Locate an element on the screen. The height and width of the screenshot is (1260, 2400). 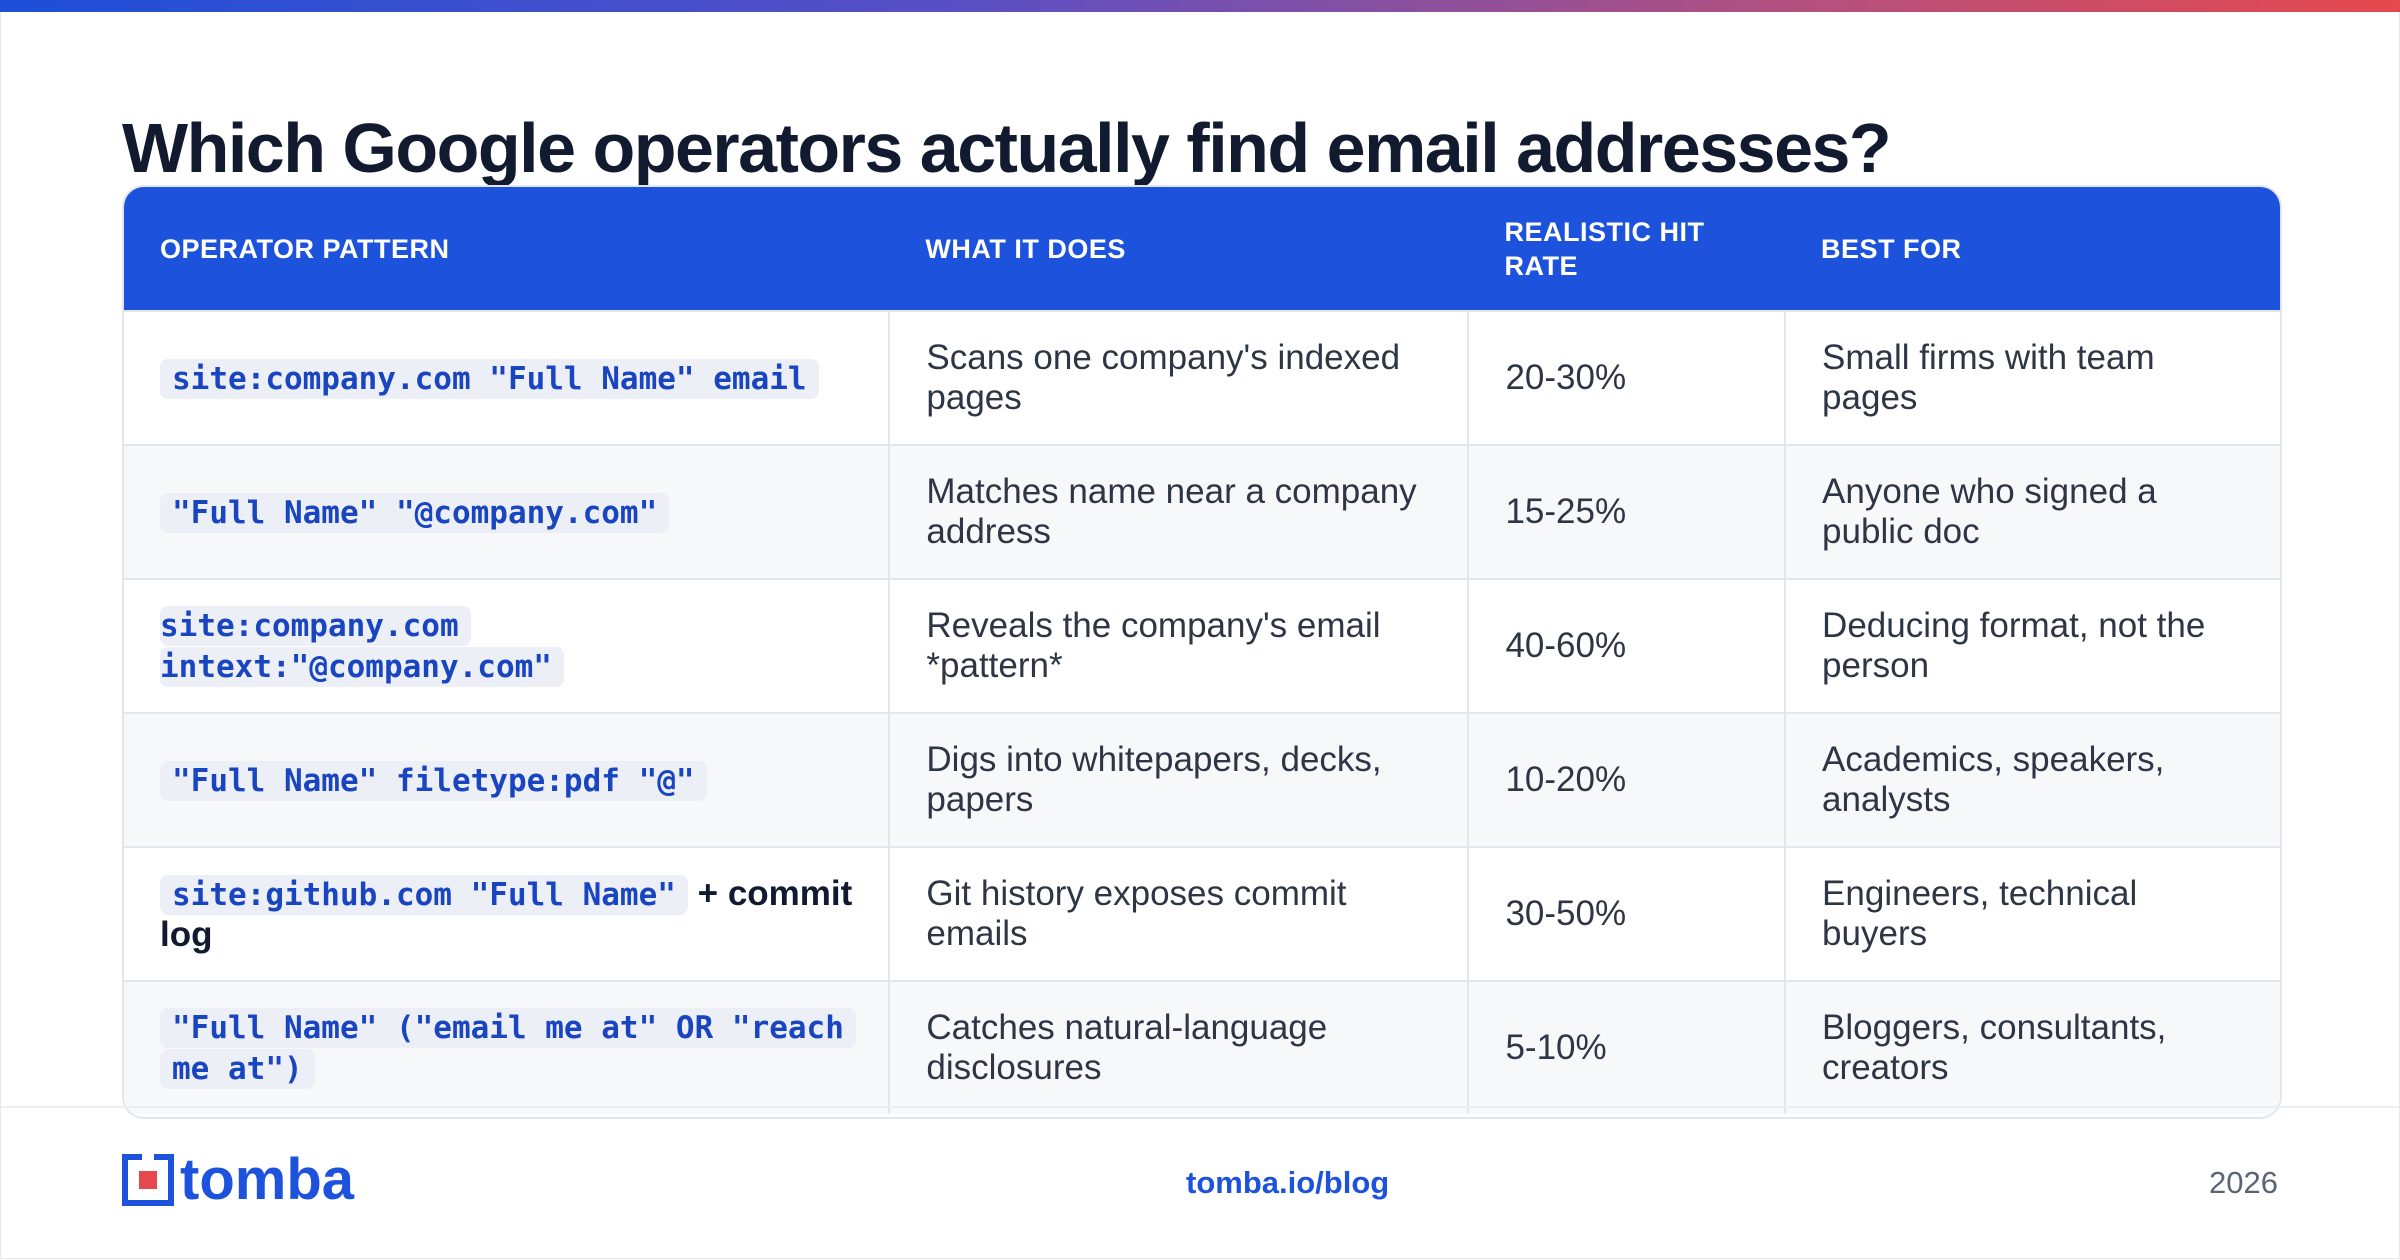
top-gradient-bar is located at coordinates (1200, 6).